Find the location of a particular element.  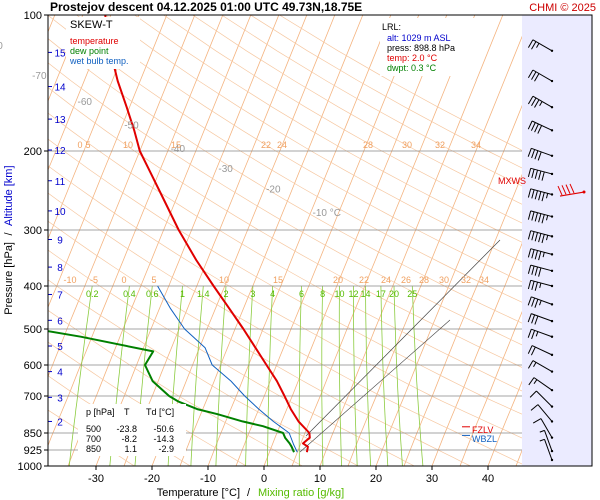

altitude-tick-label: 9 is located at coordinates (60, 241).